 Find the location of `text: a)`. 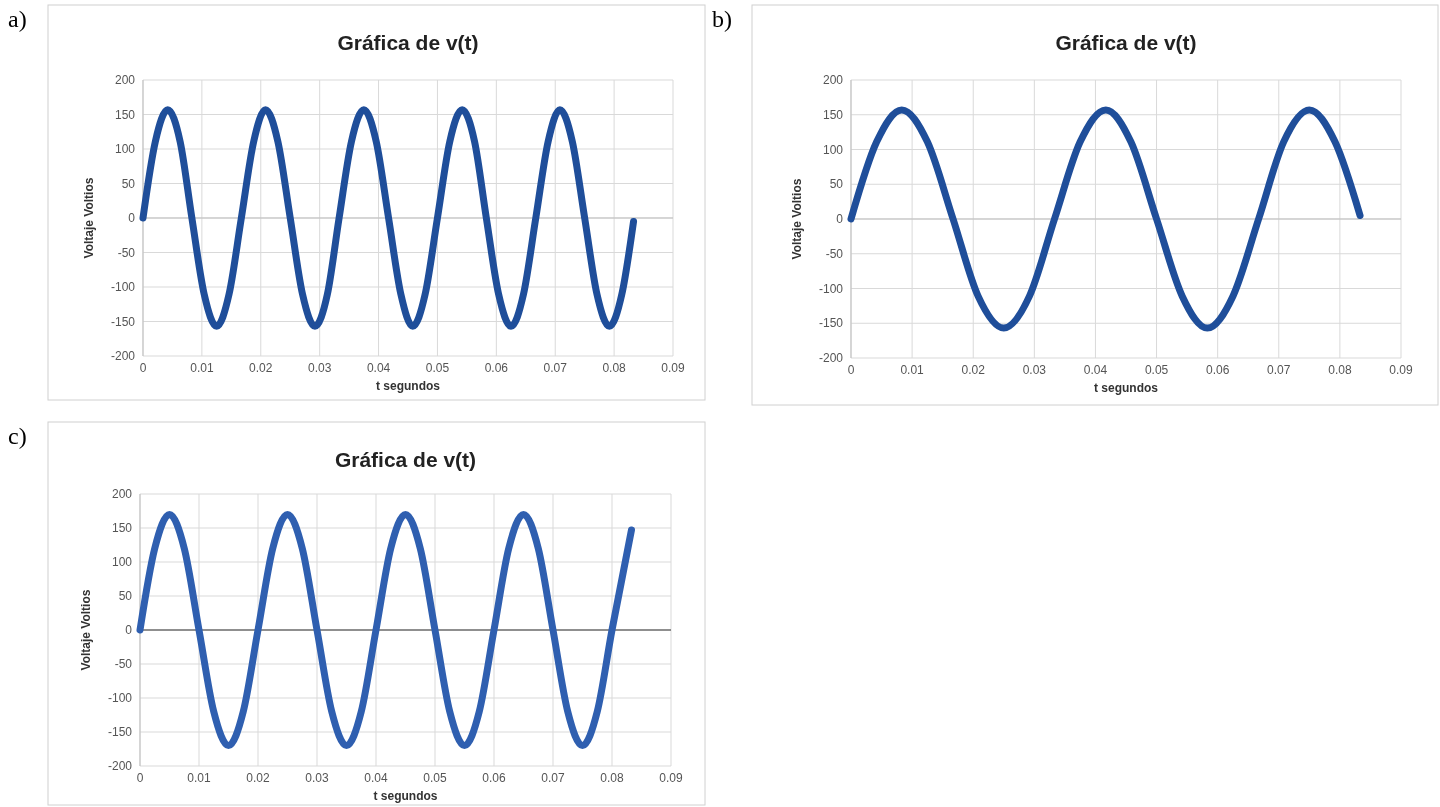

text: a) is located at coordinates (17, 19).